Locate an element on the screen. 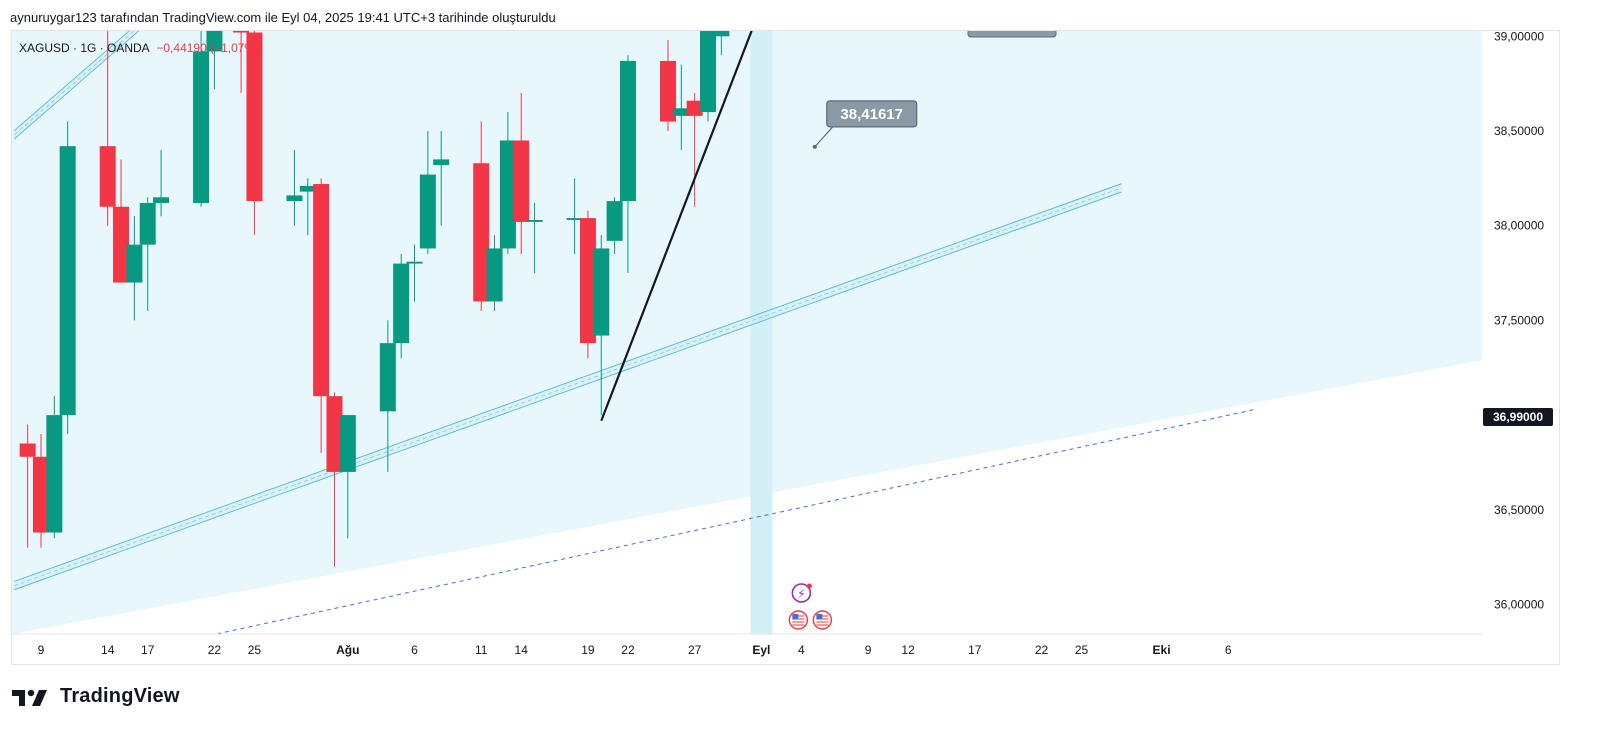 The width and height of the screenshot is (1600, 745). price-axis-label-text: 36,99000 is located at coordinates (1518, 417).